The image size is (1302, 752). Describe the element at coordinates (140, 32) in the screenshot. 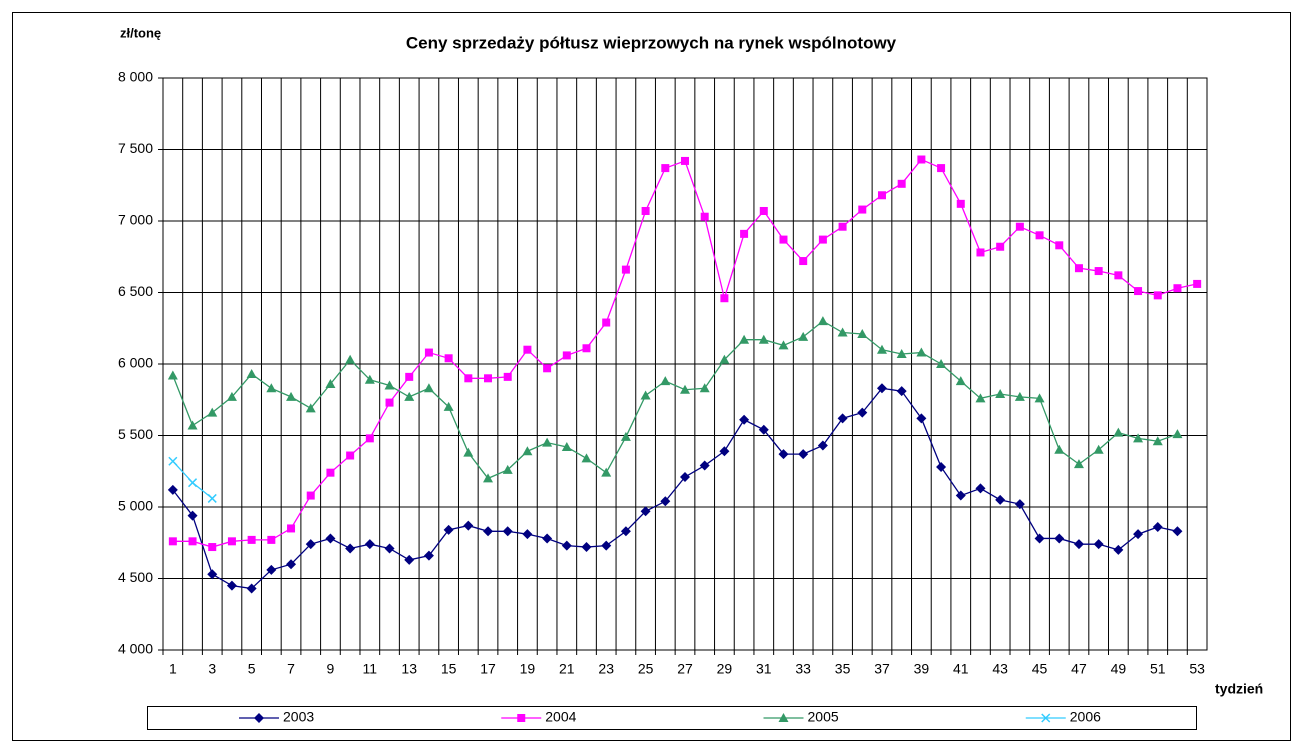

I see `y-axis-label: zł/tonę` at that location.